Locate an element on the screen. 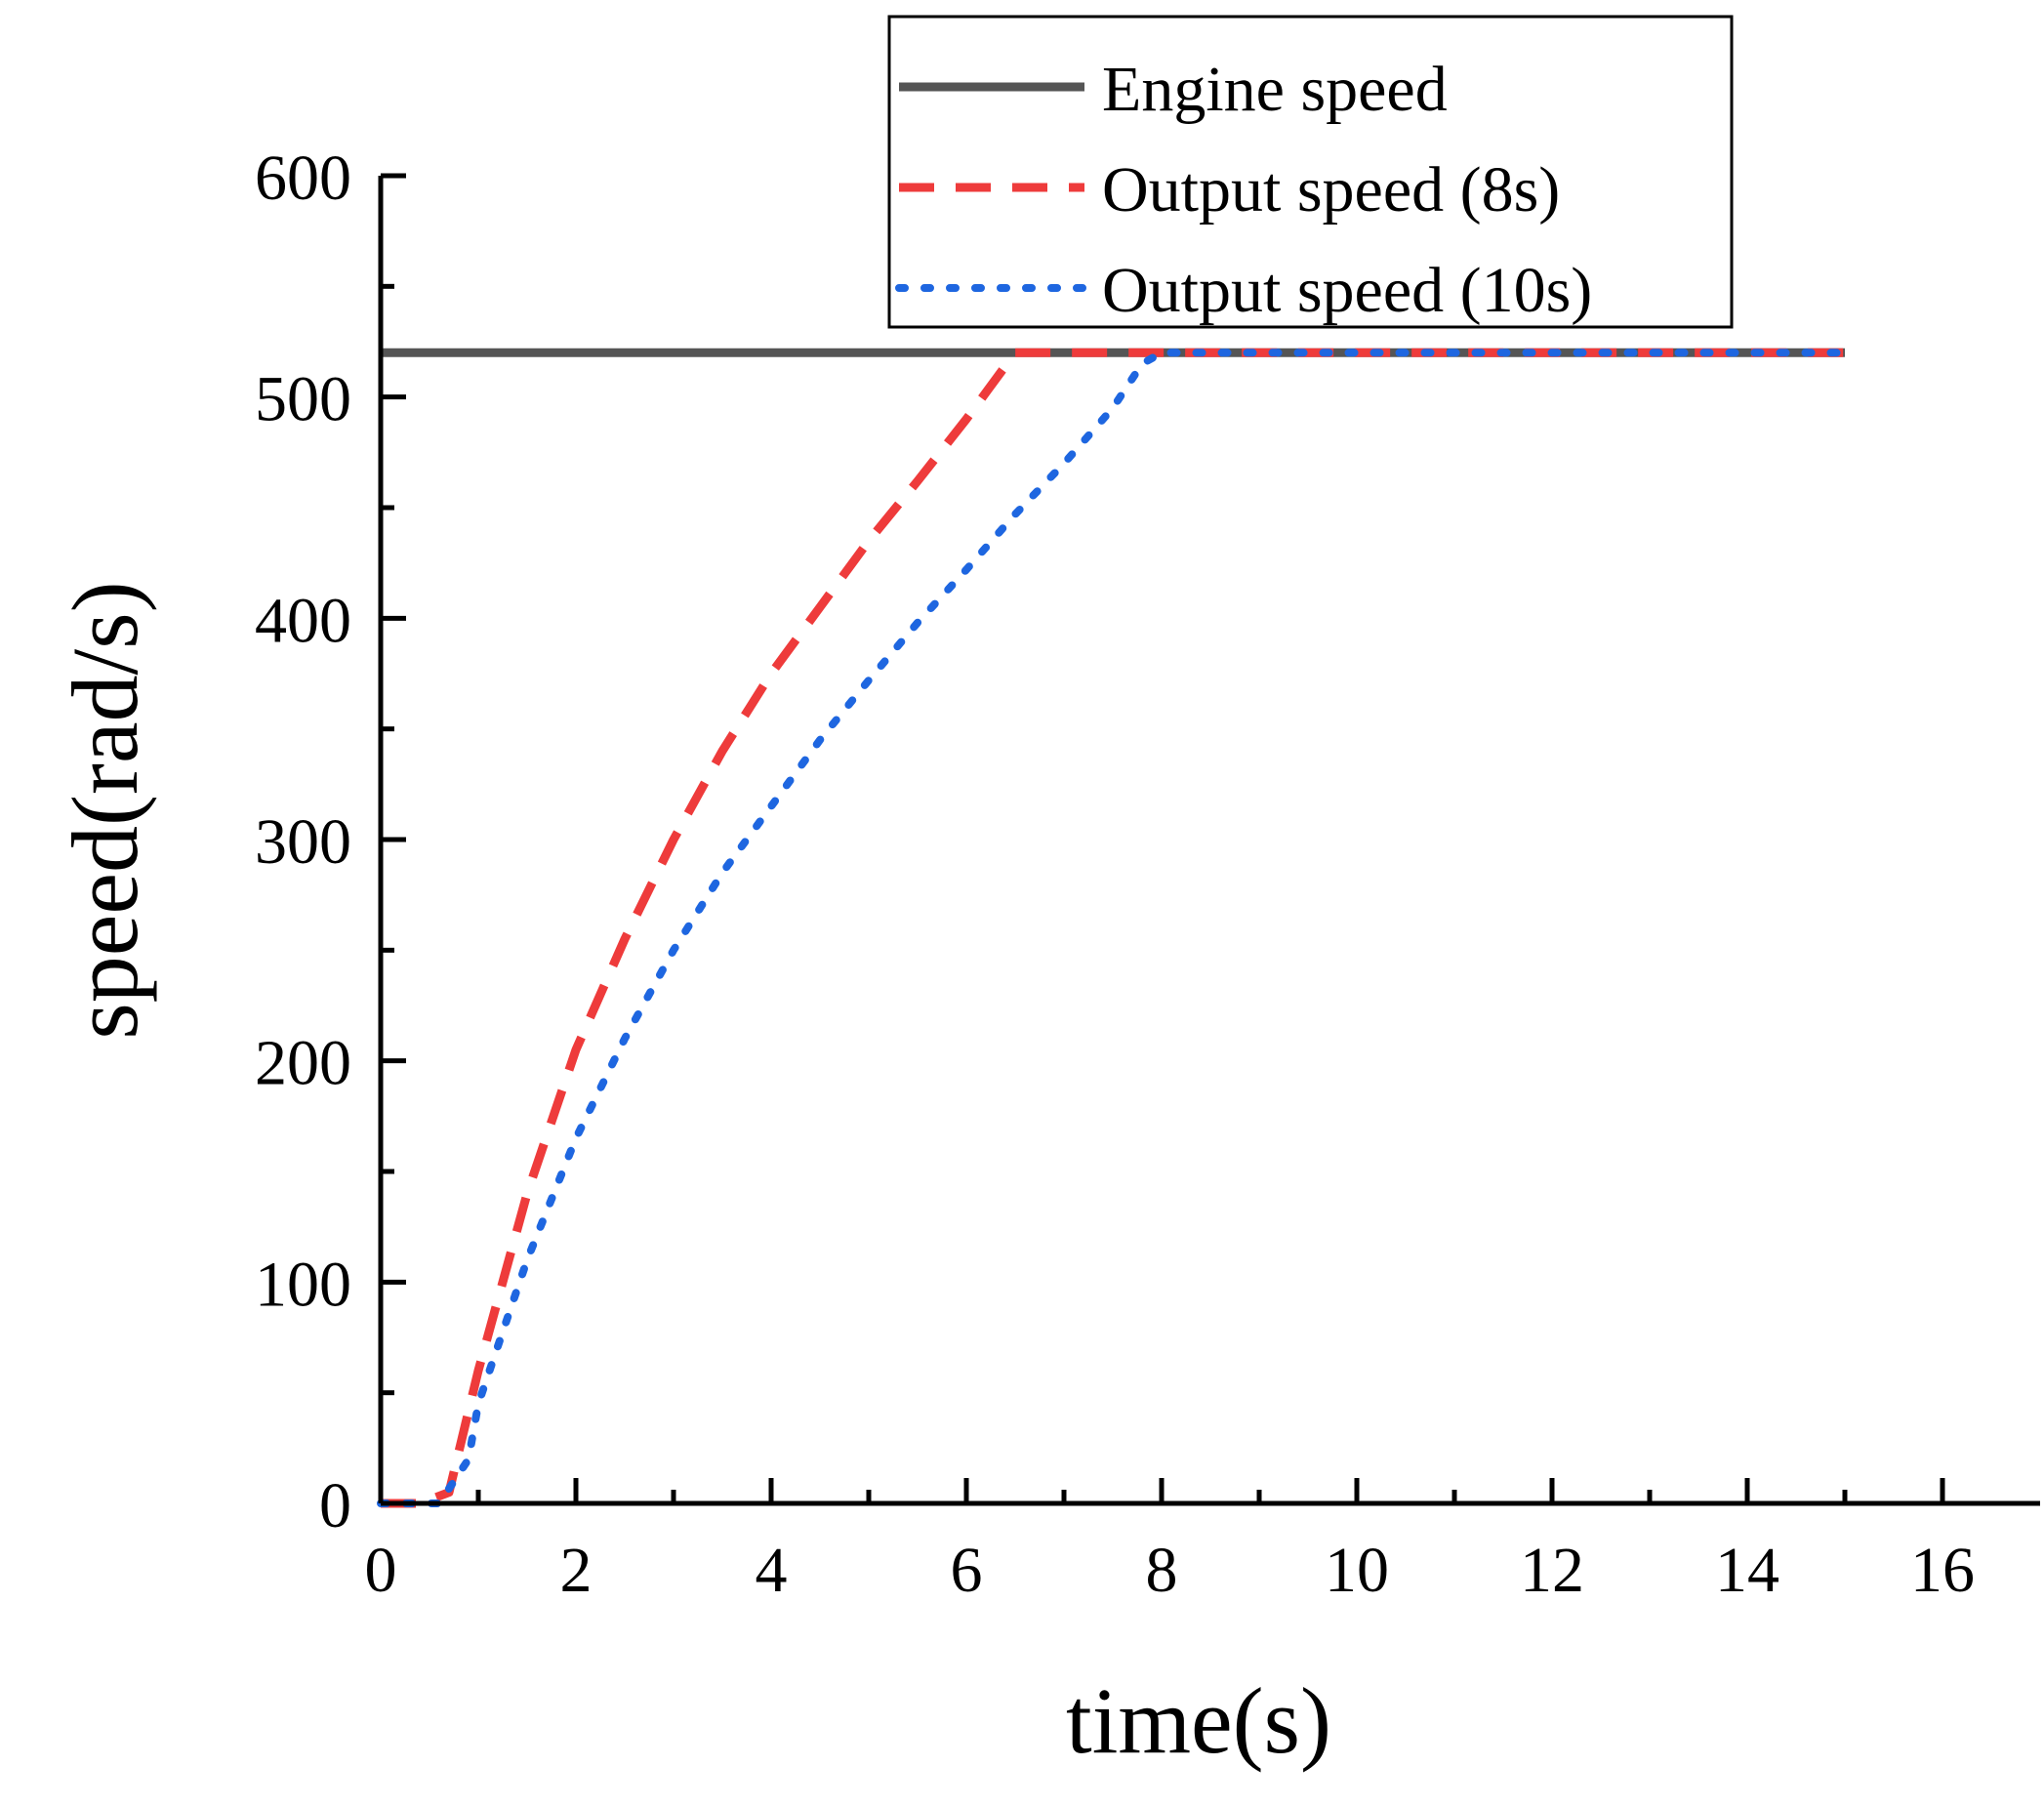 The height and width of the screenshot is (1807, 2044). legend-label: Engine speed is located at coordinates (1275, 89).